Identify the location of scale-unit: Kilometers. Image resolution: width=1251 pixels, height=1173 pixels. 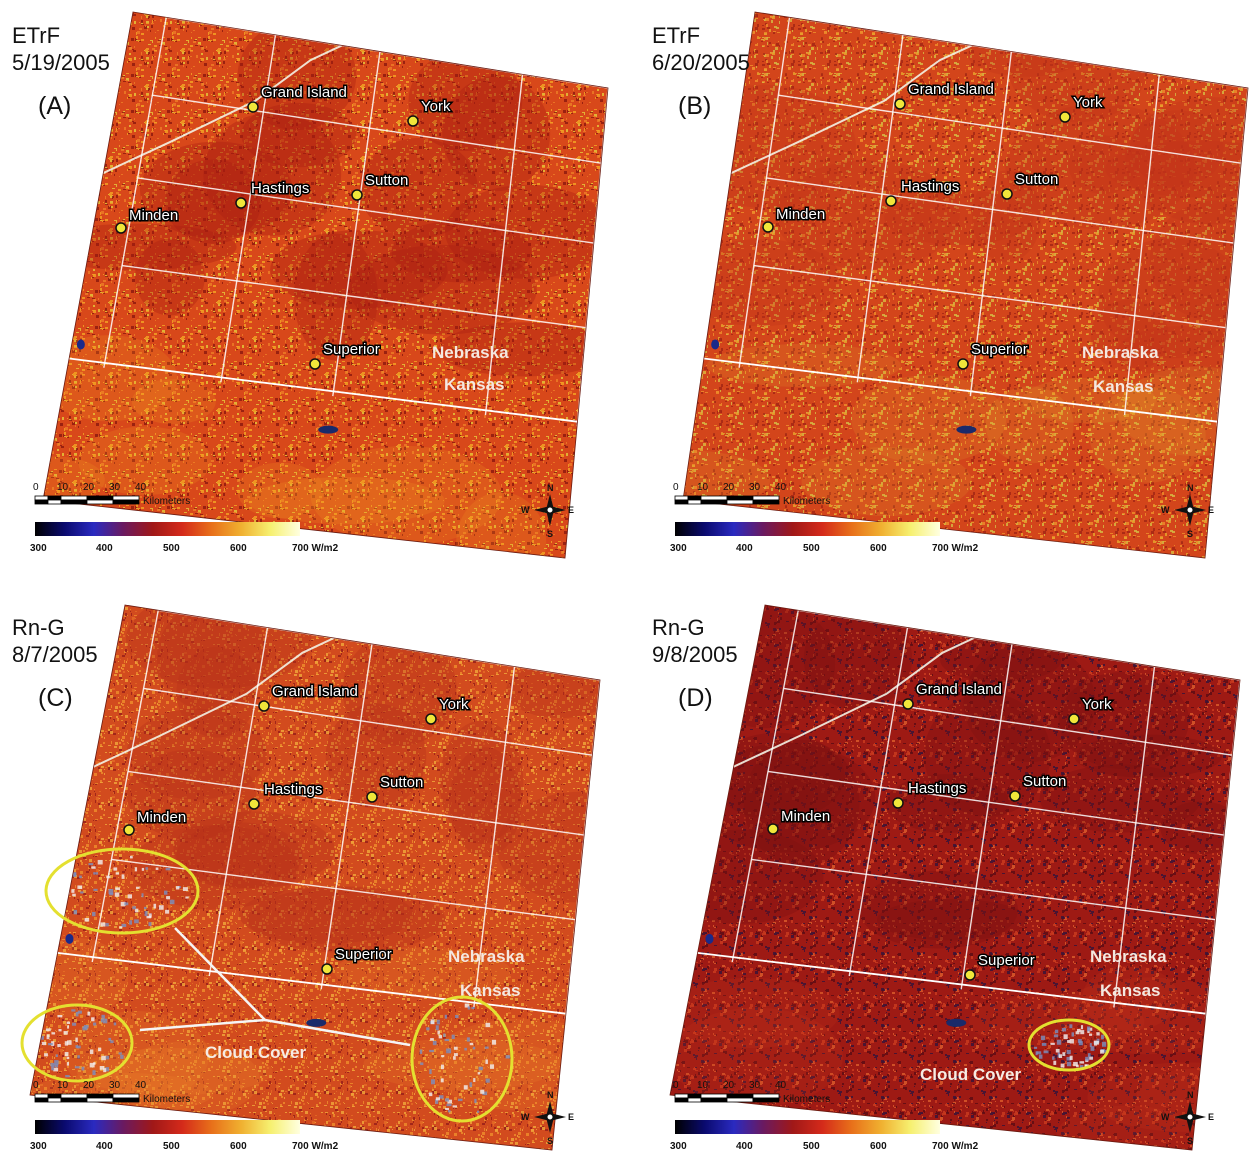
(166, 501).